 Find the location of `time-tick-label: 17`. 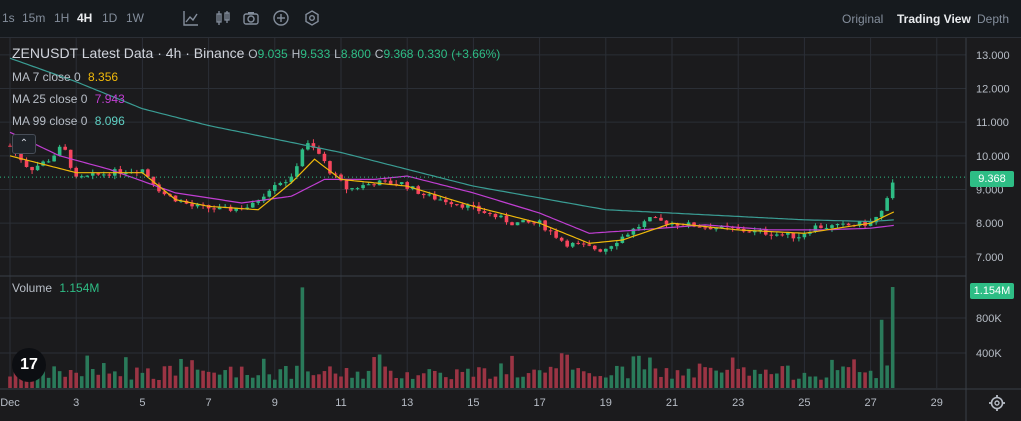

time-tick-label: 17 is located at coordinates (539, 403).